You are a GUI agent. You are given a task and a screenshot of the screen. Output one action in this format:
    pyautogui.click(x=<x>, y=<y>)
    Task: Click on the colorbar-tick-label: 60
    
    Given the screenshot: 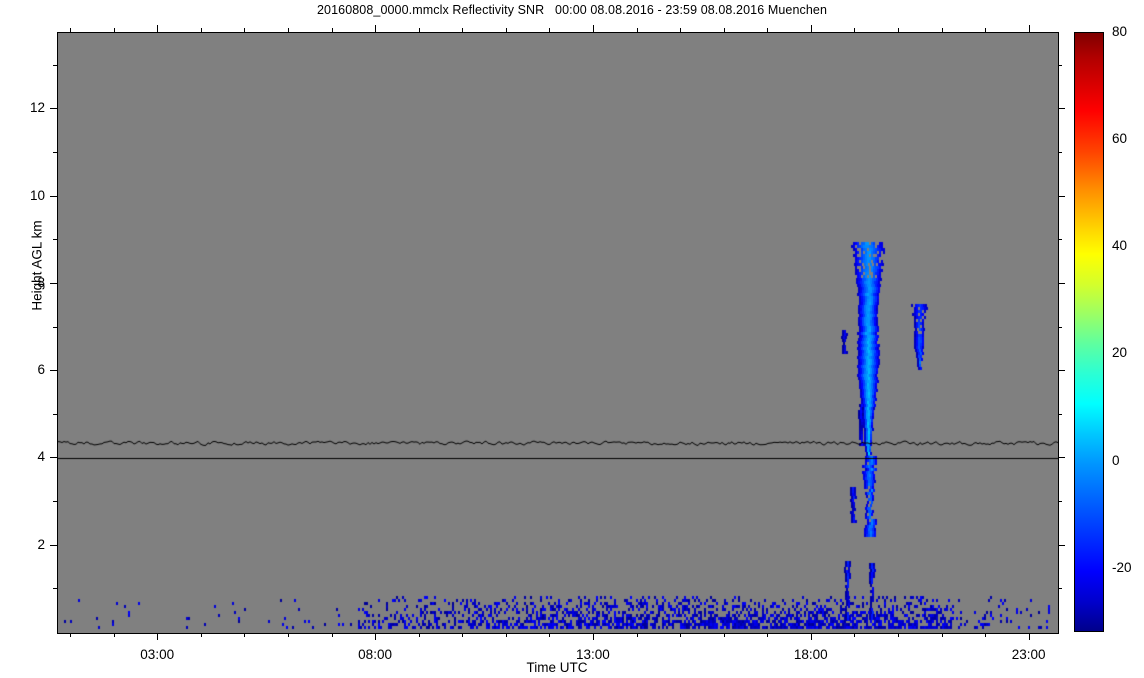 What is the action you would take?
    pyautogui.click(x=1120, y=139)
    